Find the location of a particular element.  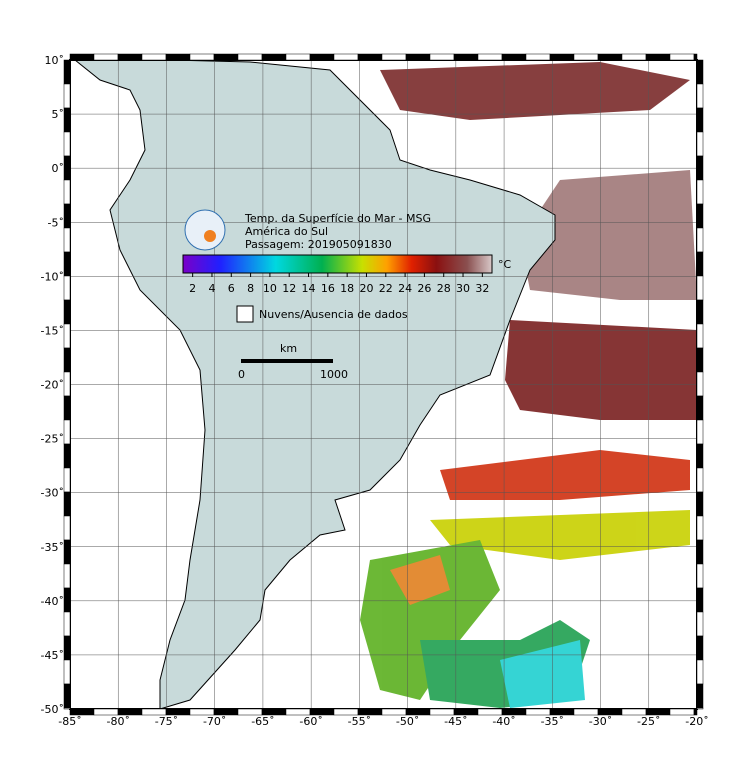

y-tick-label: -20˚ is located at coordinates (52, 385).